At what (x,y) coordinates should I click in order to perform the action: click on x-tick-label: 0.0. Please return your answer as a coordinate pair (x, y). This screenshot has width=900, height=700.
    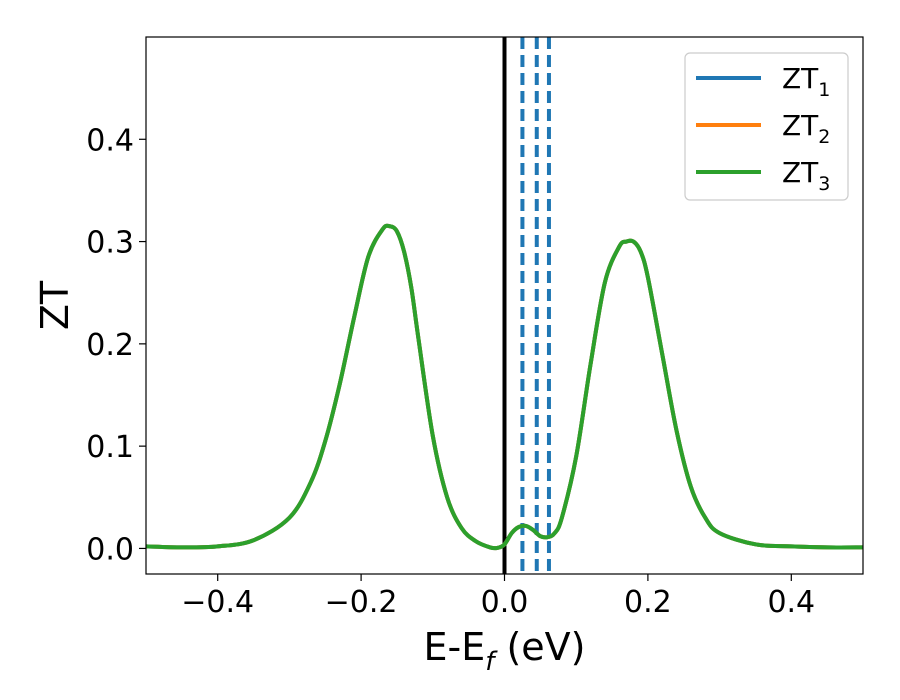
    Looking at the image, I should click on (505, 602).